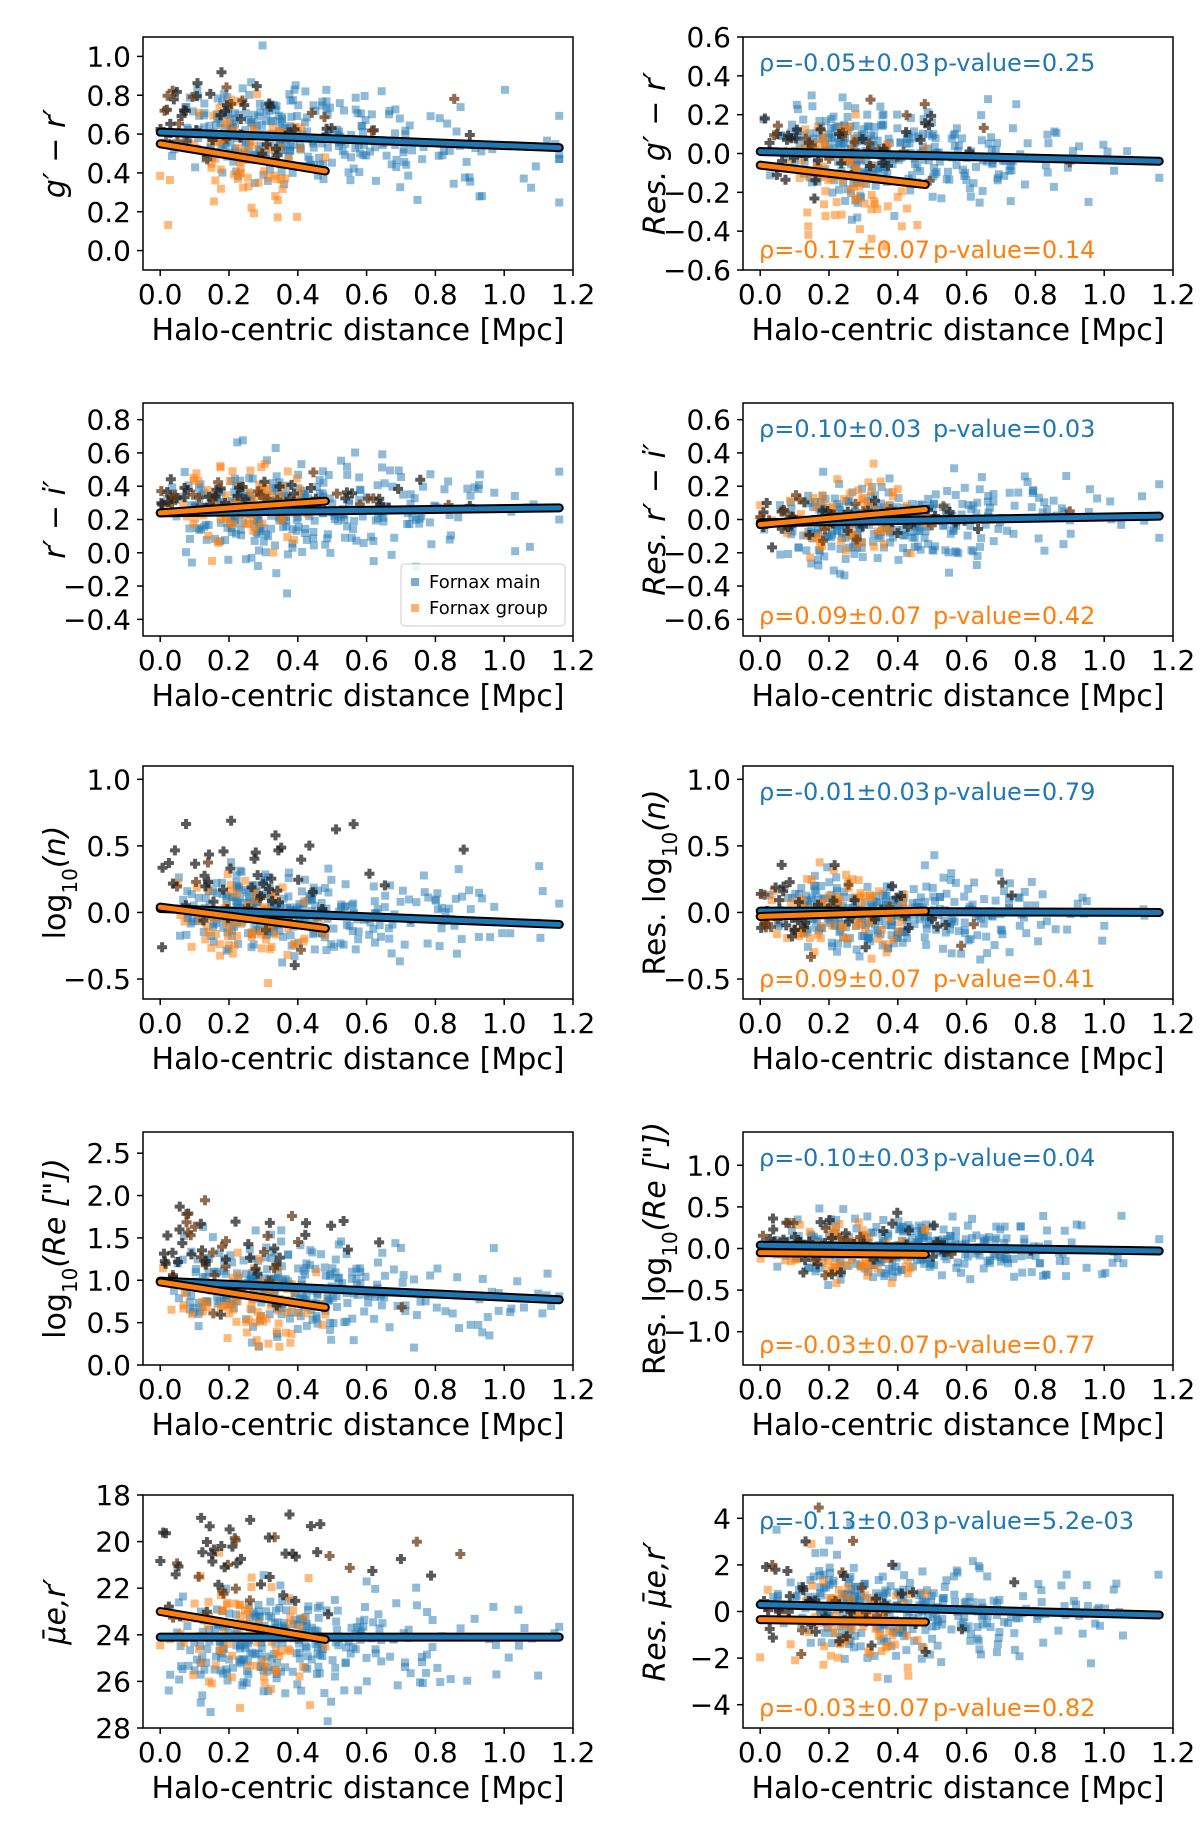  Describe the element at coordinates (108, 846) in the screenshot. I see `y-tick-label: 0.5` at that location.